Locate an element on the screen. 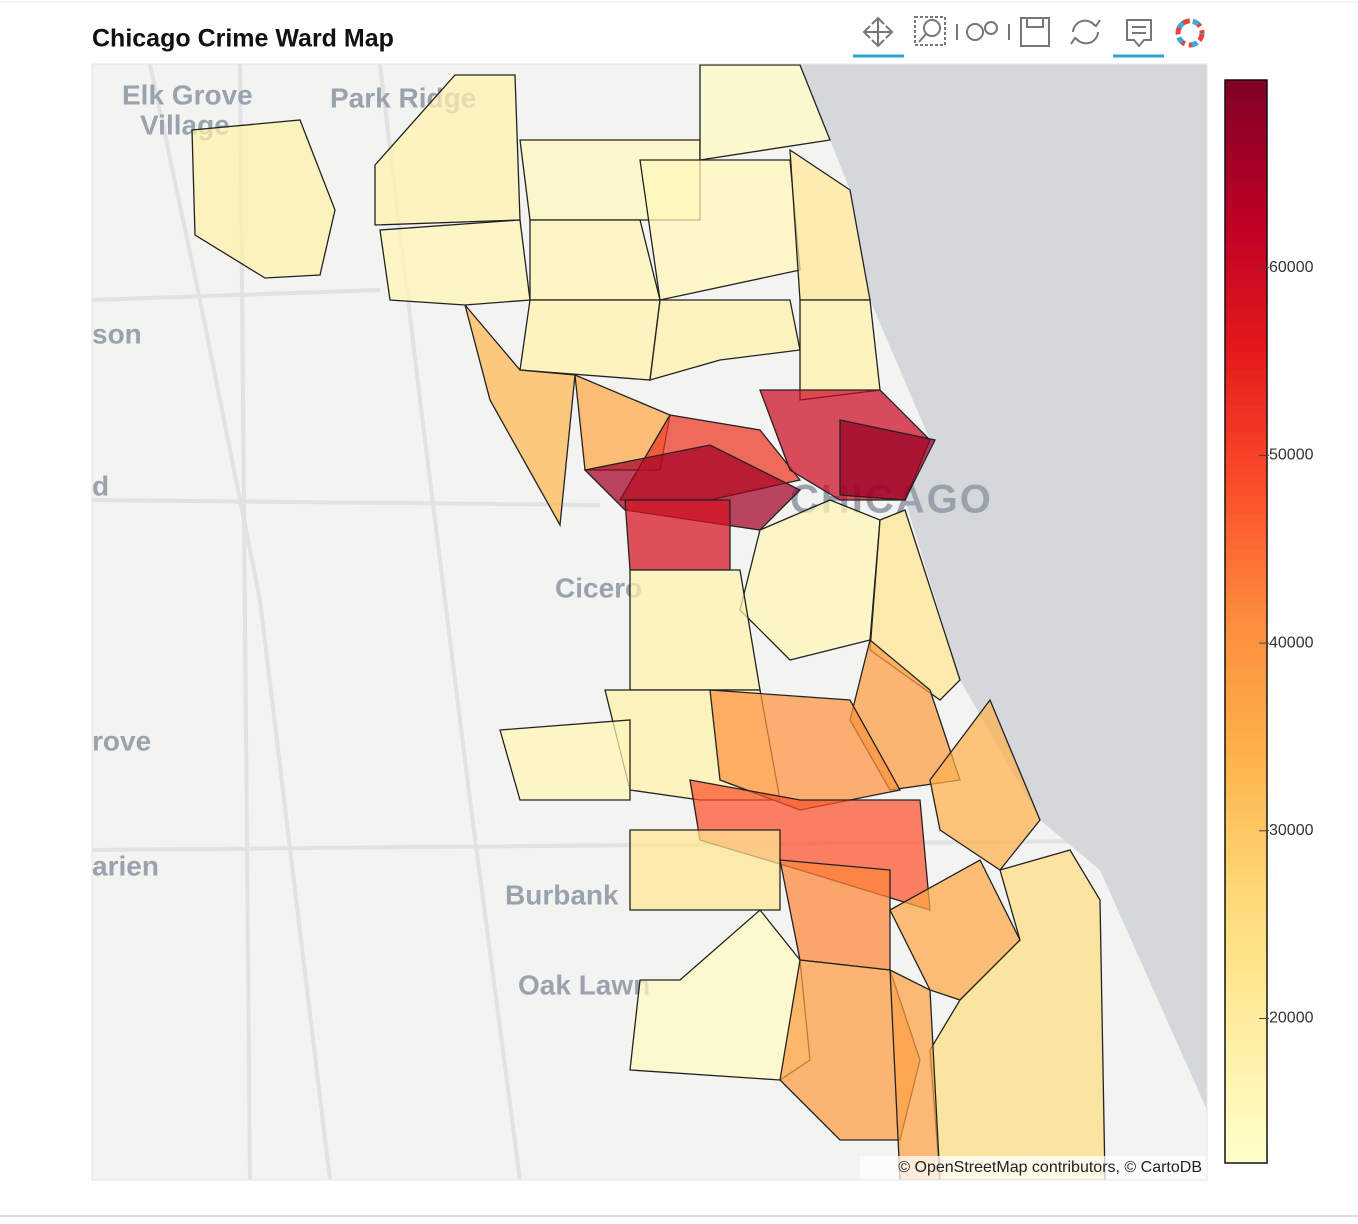 This screenshot has width=1358, height=1224. colorbar-frame is located at coordinates (1246, 621).